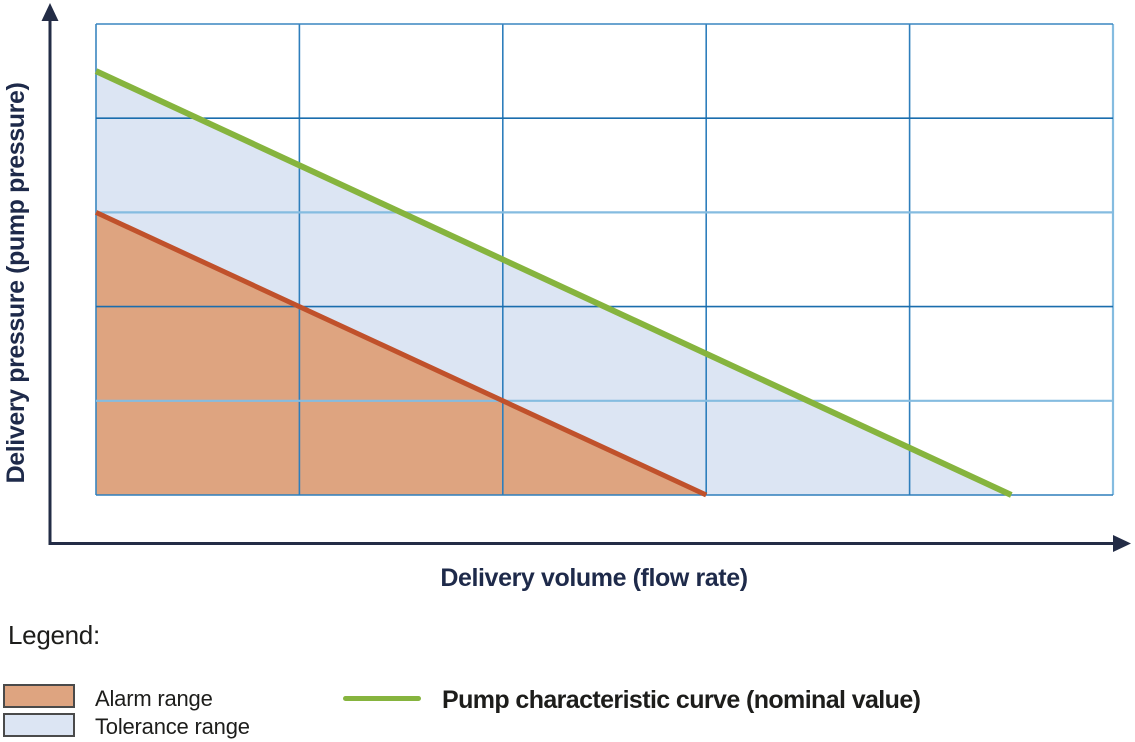  What do you see at coordinates (50, 12) in the screenshot?
I see `y-axis-arrowhead-icon` at bounding box center [50, 12].